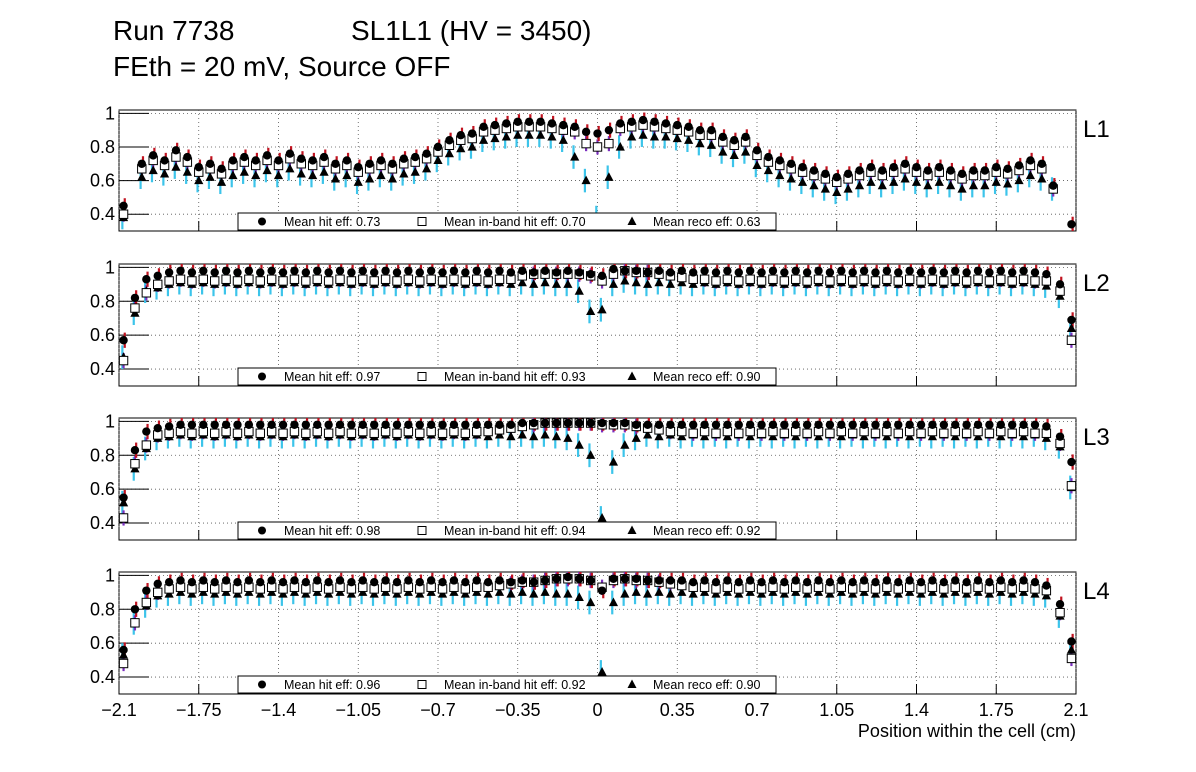 This screenshot has height=772, width=1196. I want to click on legend-box, so click(507, 684).